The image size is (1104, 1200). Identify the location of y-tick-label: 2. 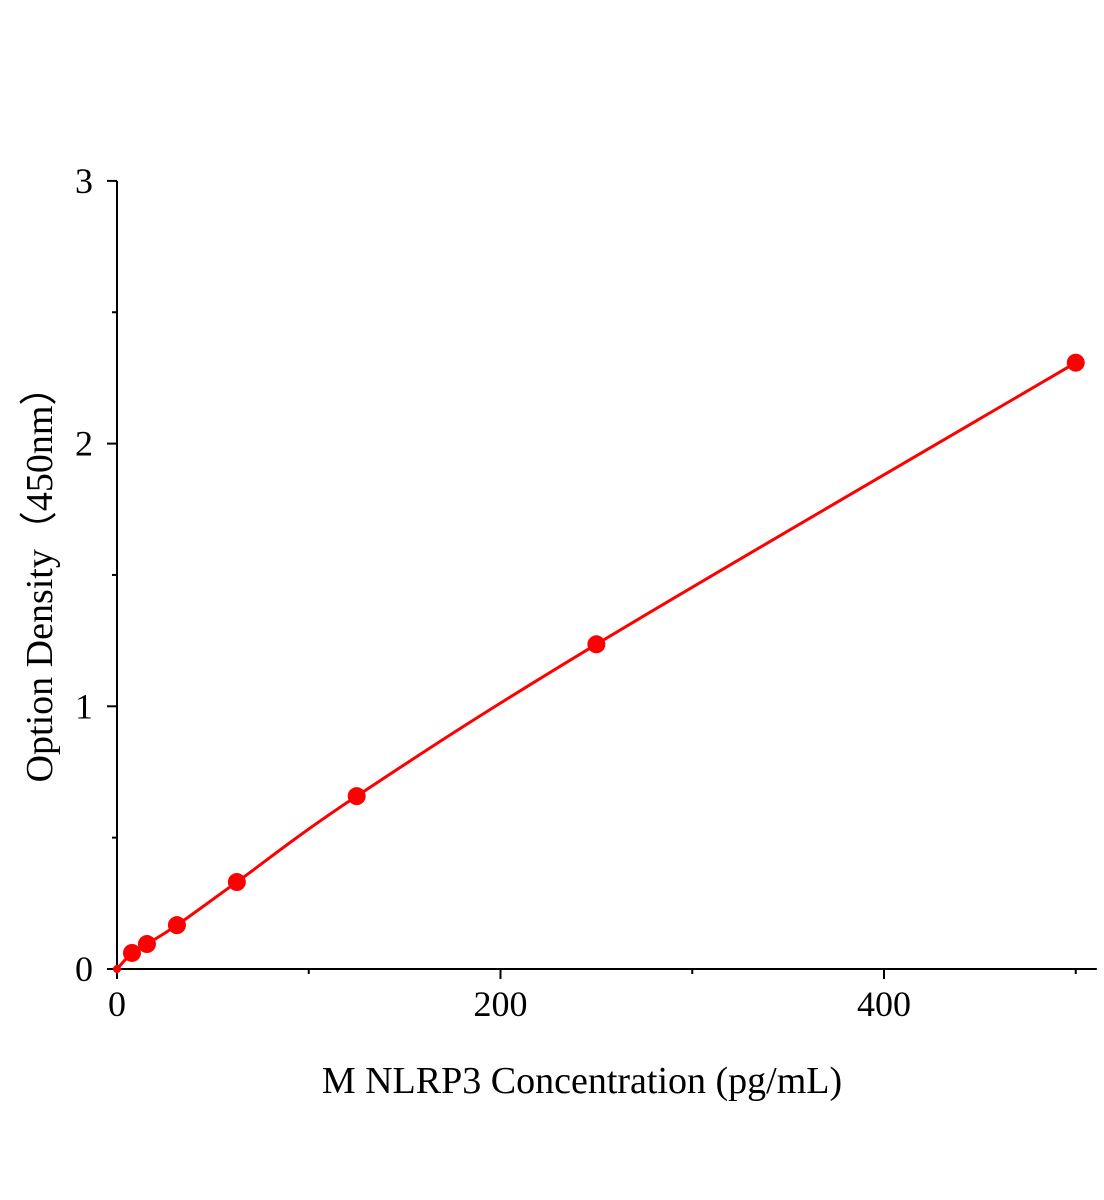
(84, 444).